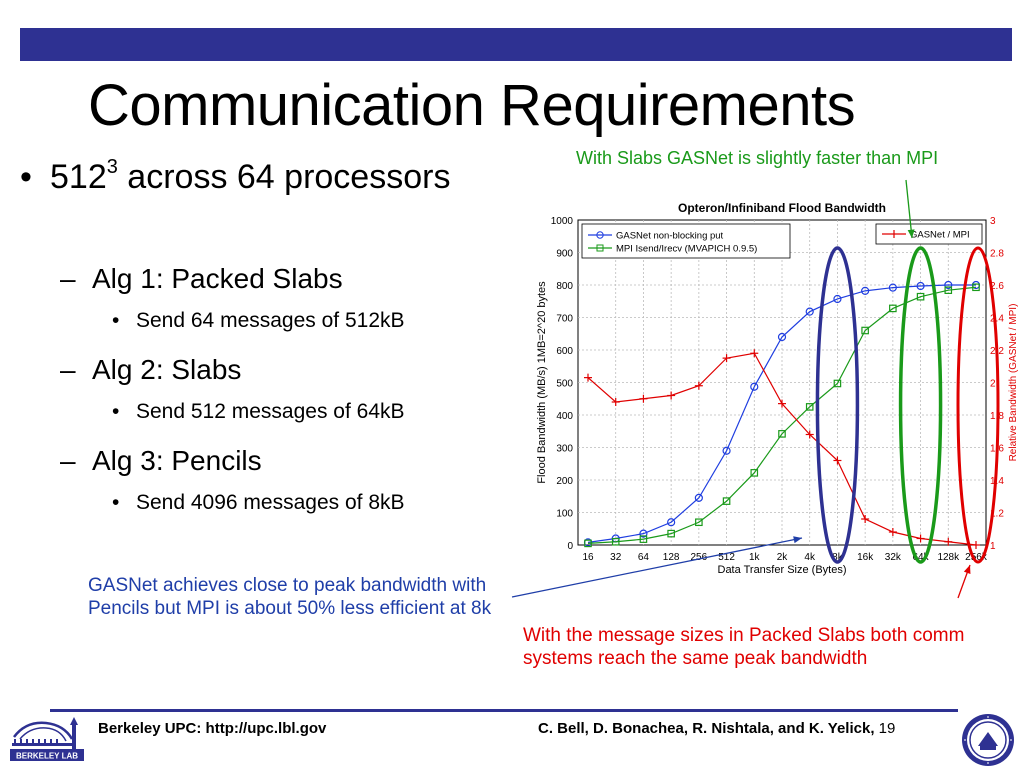 The width and height of the screenshot is (1024, 768). Describe the element at coordinates (993, 546) in the screenshot. I see `y2-tick-label: 1` at that location.